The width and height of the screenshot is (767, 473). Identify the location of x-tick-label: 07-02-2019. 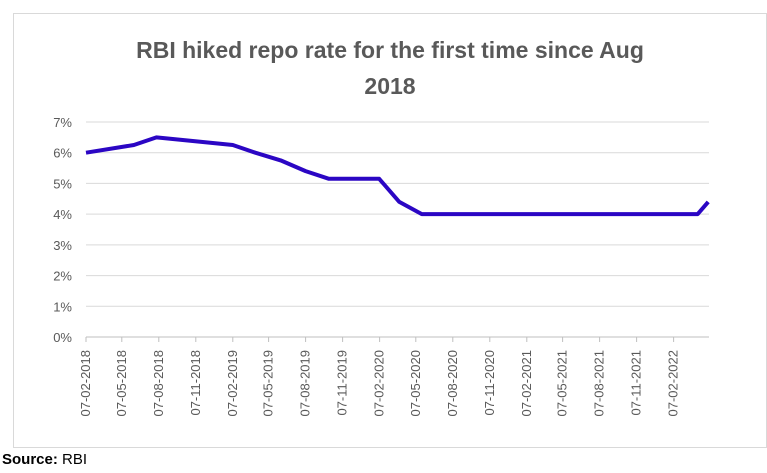
(232, 383).